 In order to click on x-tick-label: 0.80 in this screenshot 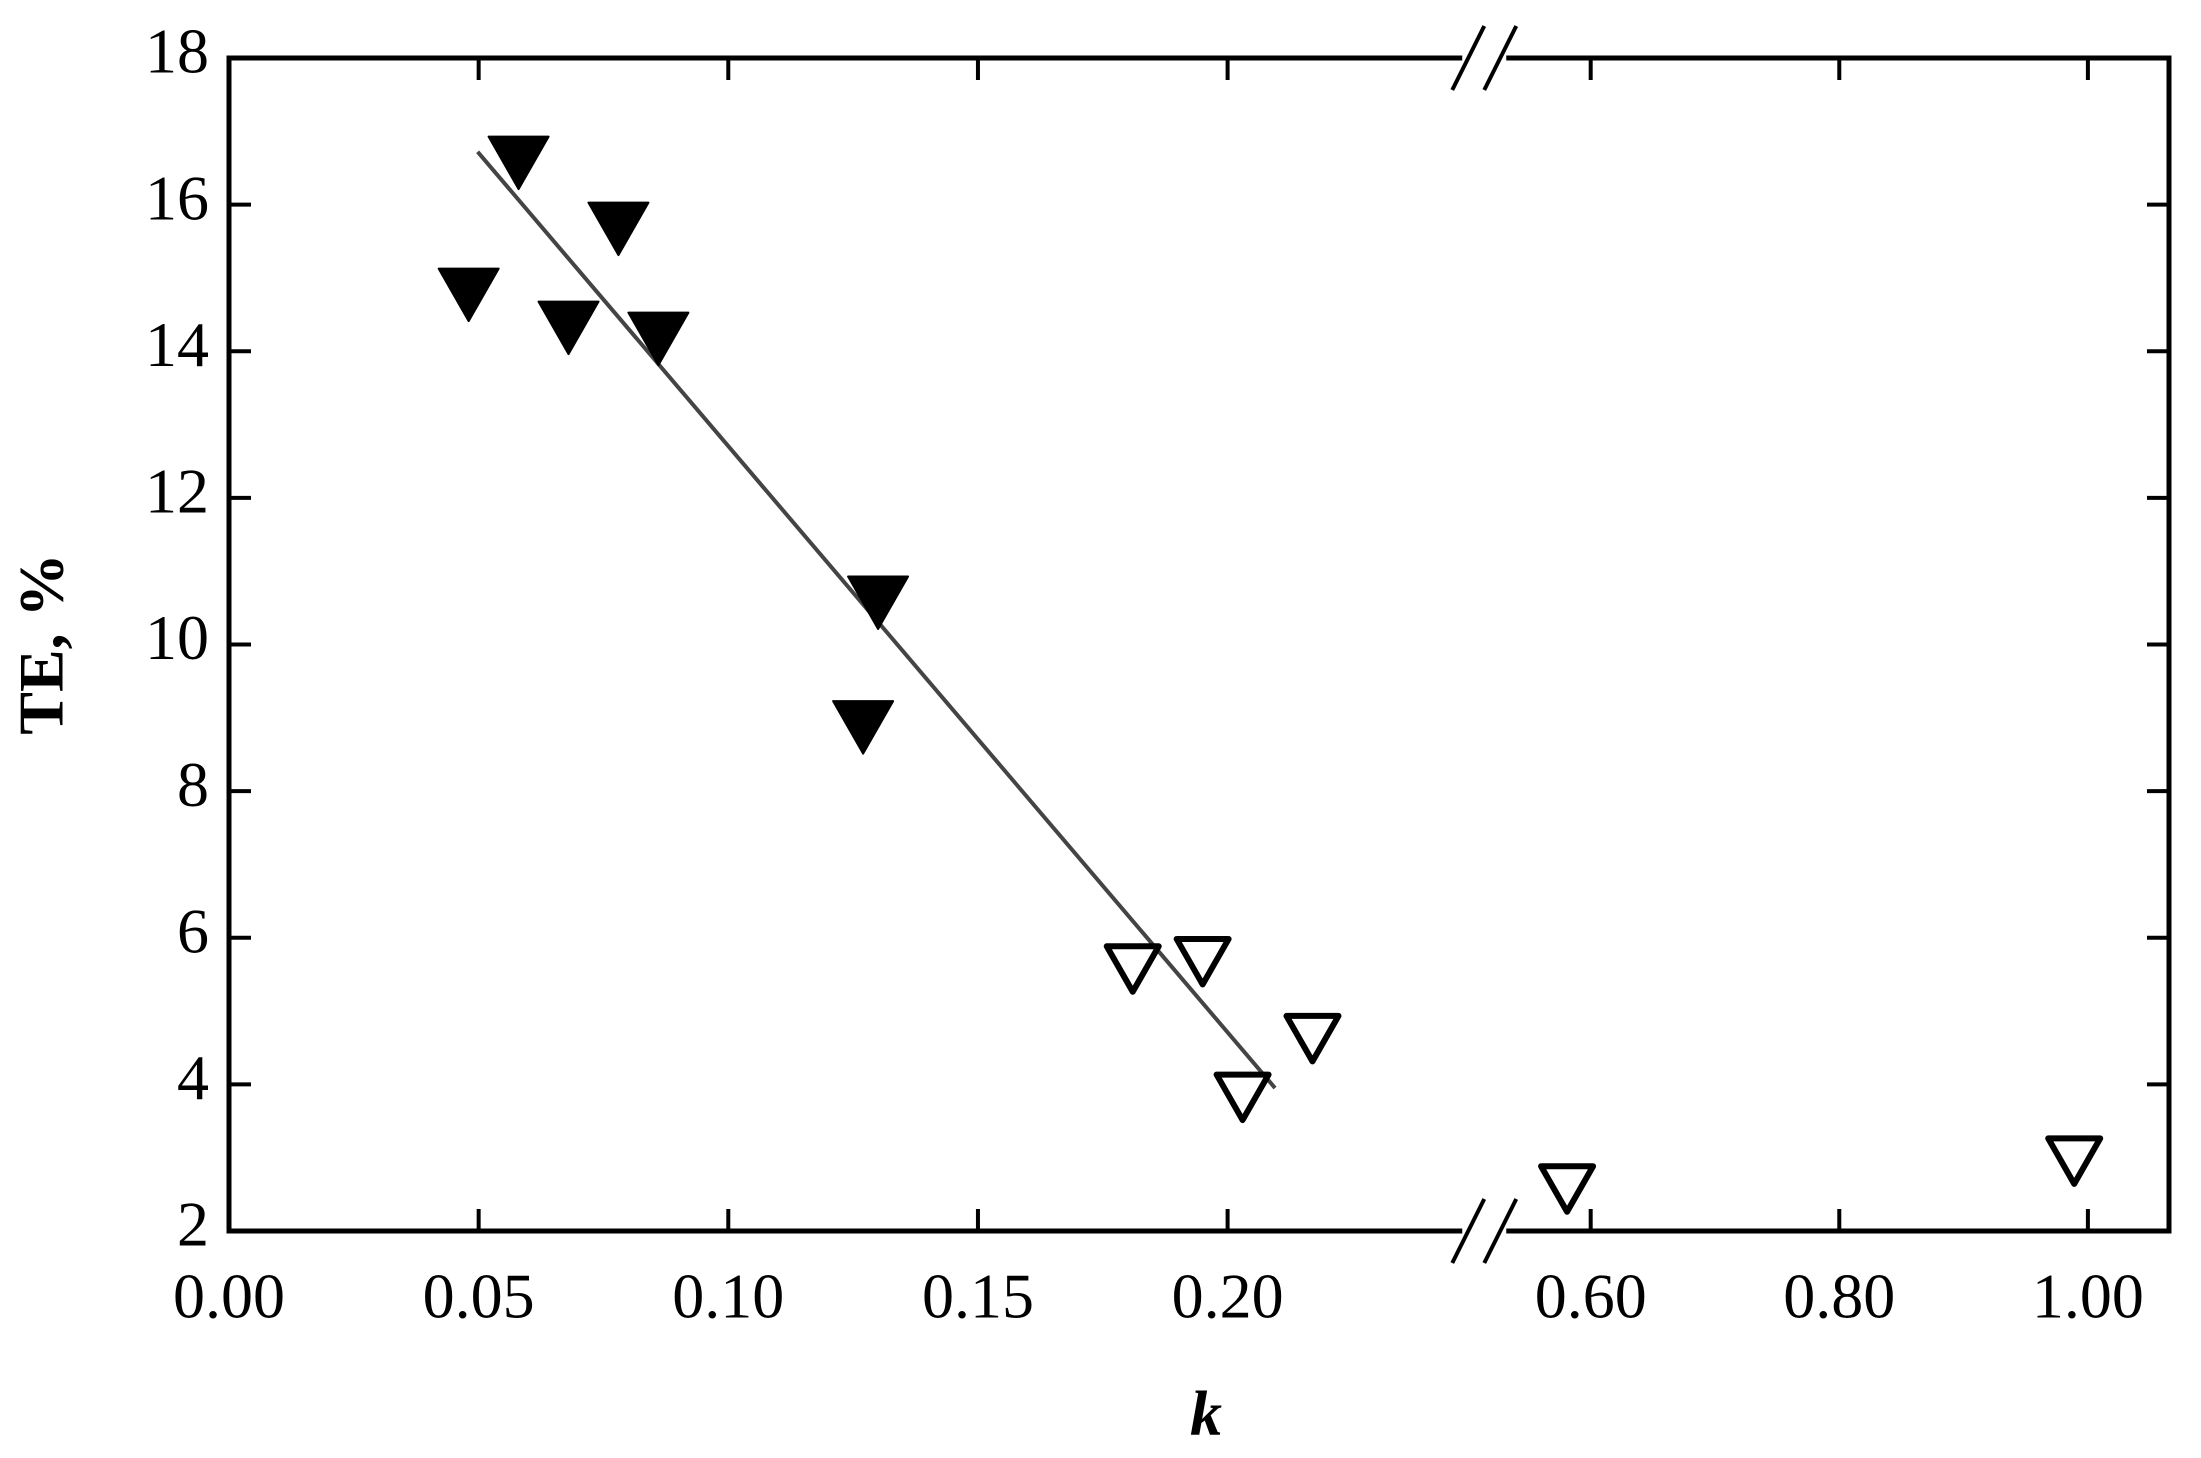, I will do `click(1839, 1296)`.